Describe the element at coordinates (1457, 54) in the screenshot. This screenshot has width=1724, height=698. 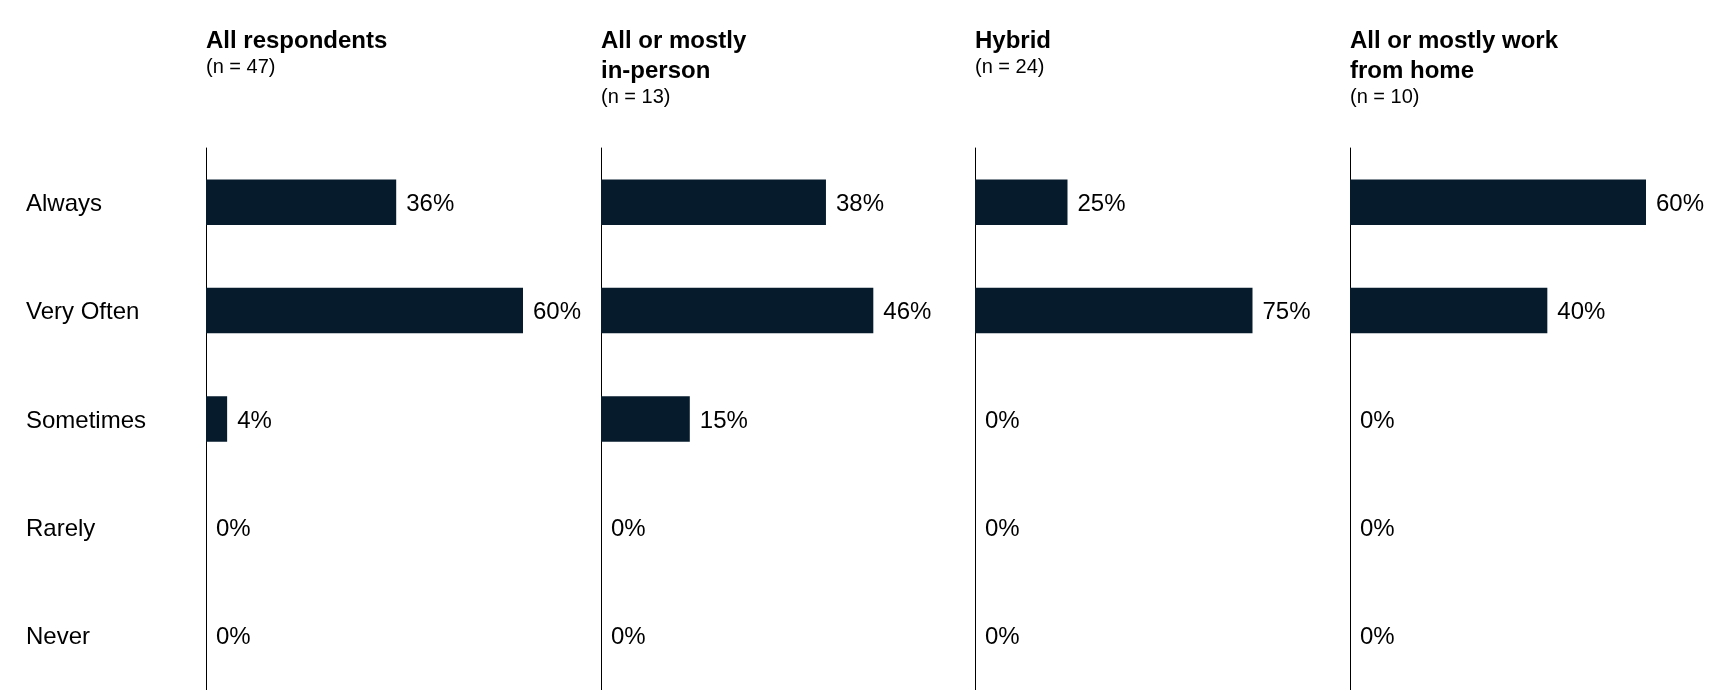
I see `chart-title: All or mostly work from home` at that location.